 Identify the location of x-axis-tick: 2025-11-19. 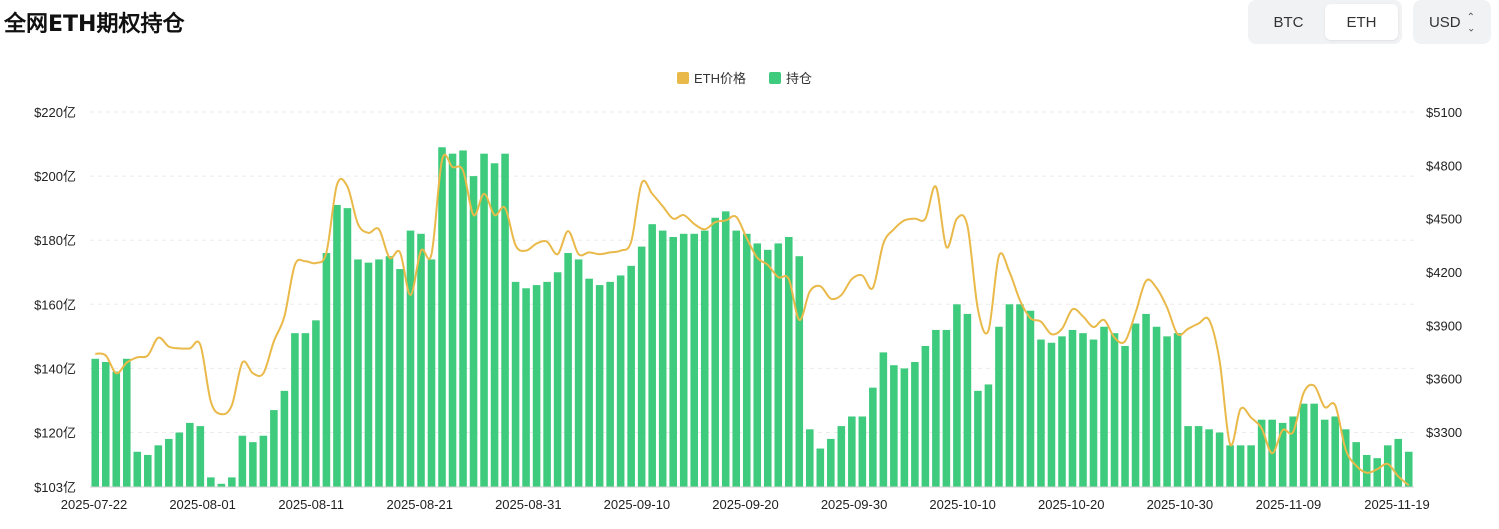
(1397, 504).